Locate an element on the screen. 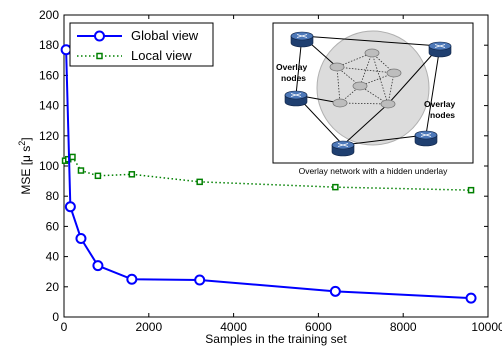  y-tick-label: 100 is located at coordinates (49, 166).